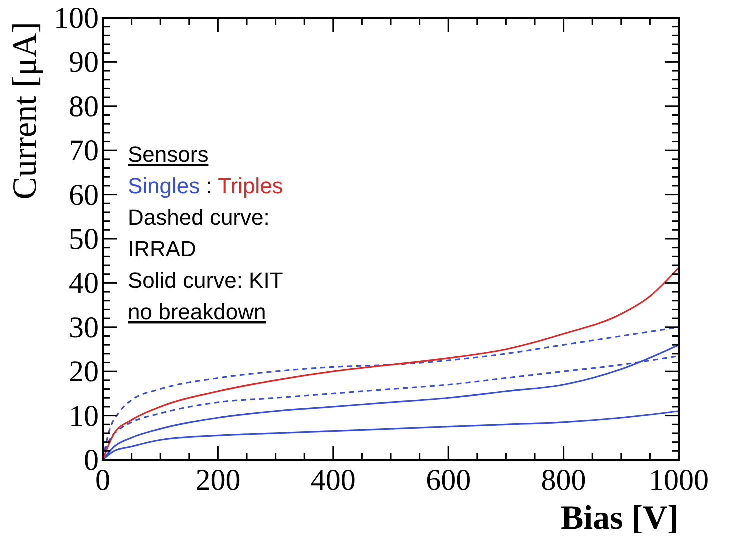  Describe the element at coordinates (206, 186) in the screenshot. I see `annotation: Singles : Triples` at that location.